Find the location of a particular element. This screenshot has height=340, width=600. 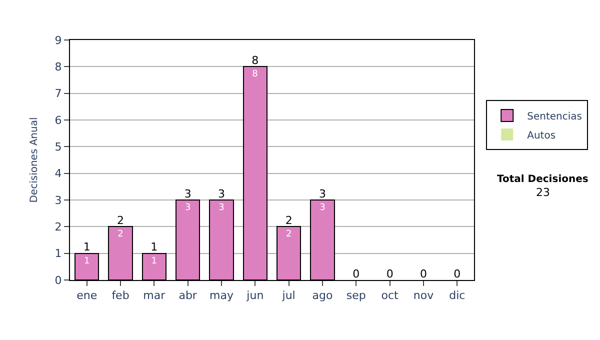

x-tick-label: ago is located at coordinates (322, 295).